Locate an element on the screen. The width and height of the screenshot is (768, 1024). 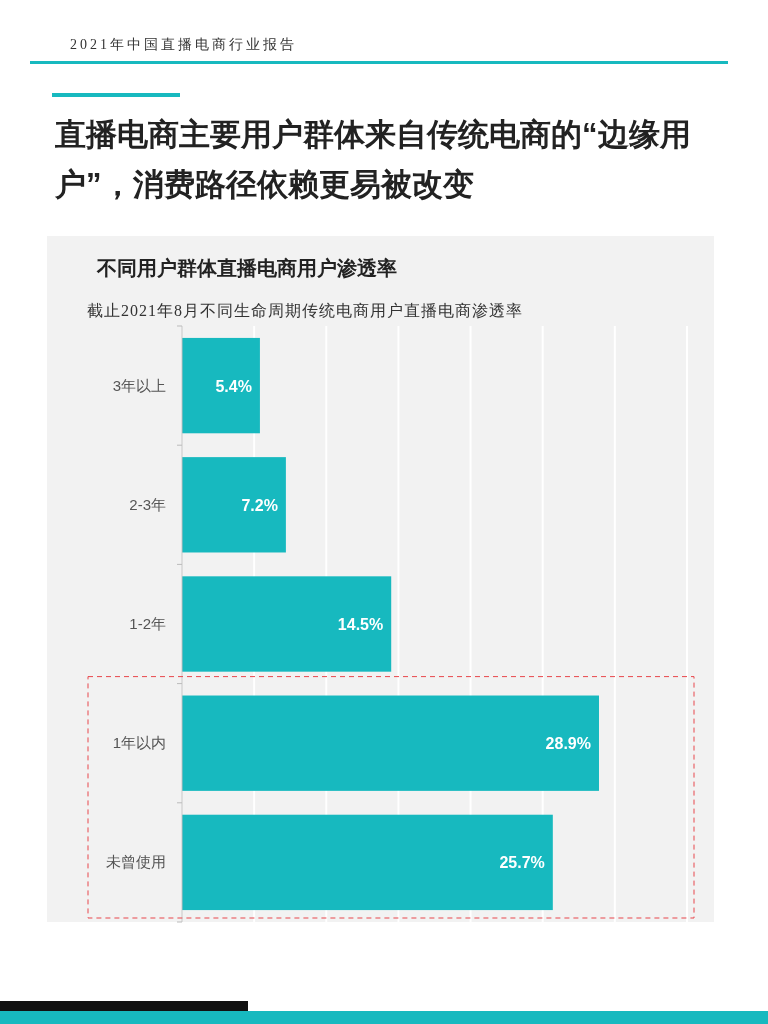
data-label: 14.5% is located at coordinates (360, 624).